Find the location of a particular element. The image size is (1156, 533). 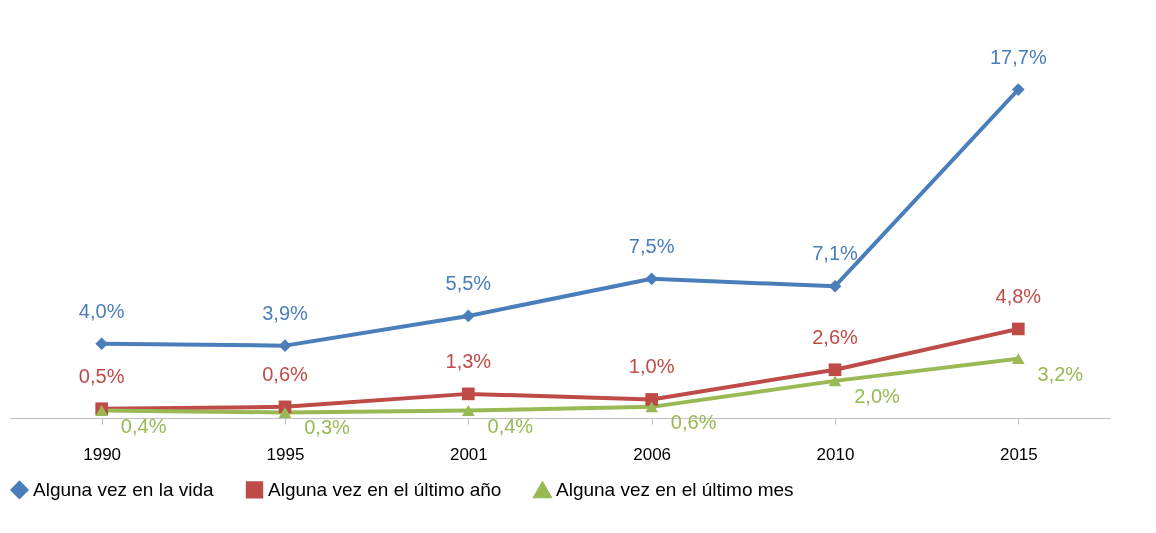

data-label: 7,5% is located at coordinates (651, 245).